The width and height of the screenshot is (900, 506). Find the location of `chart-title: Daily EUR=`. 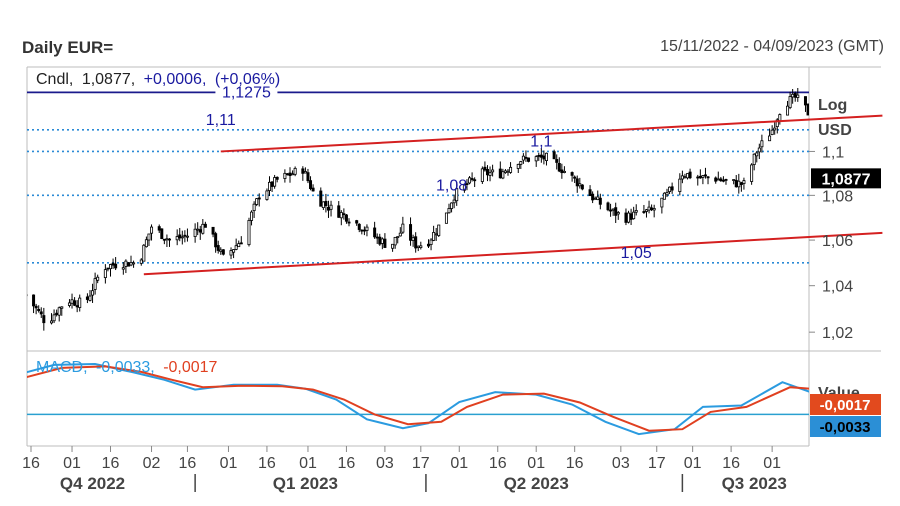

chart-title: Daily EUR= is located at coordinates (68, 47).